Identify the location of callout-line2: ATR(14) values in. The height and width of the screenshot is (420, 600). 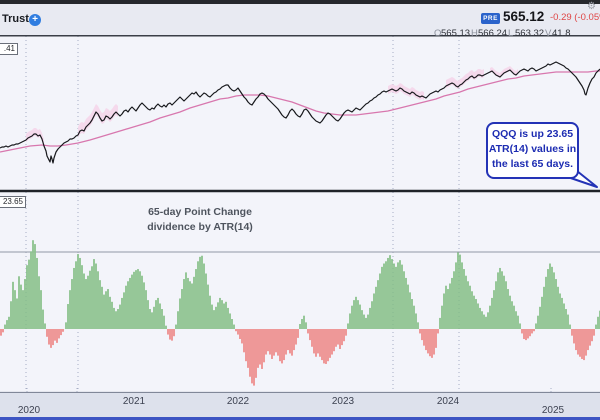
(532, 149).